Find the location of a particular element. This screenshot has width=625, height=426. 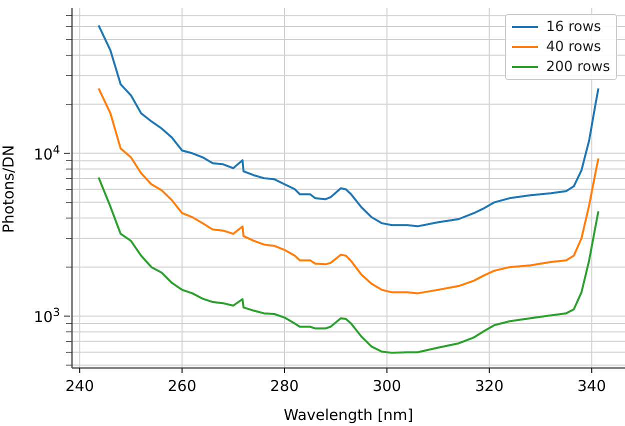

y-axis-title: Photons/DN is located at coordinates (9, 189).